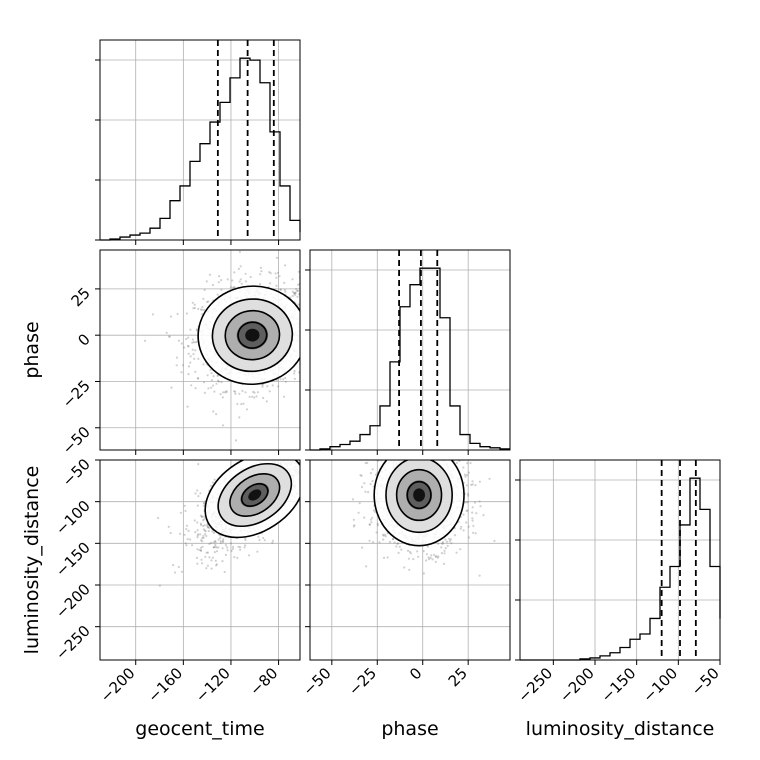  Describe the element at coordinates (73, 518) in the screenshot. I see `y-tick-label: −100` at that location.